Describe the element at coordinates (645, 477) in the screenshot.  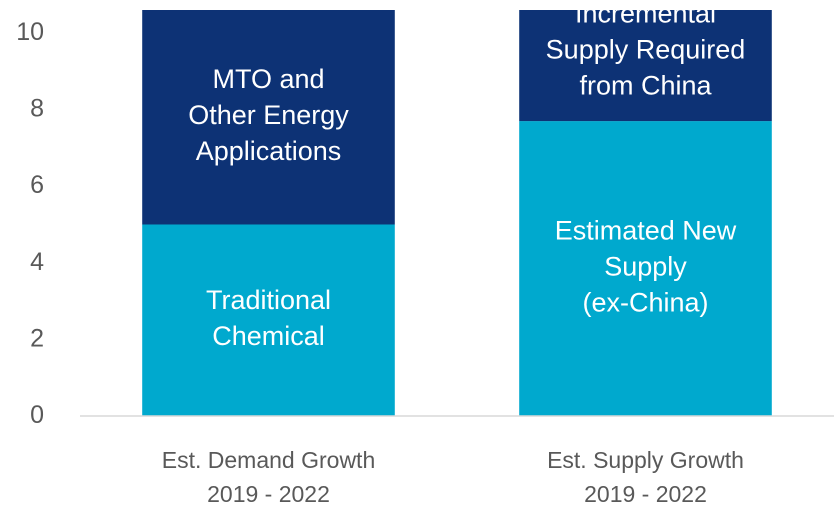
I see `x-tick-label: Est. Supply Growth 2019 - 2022` at that location.